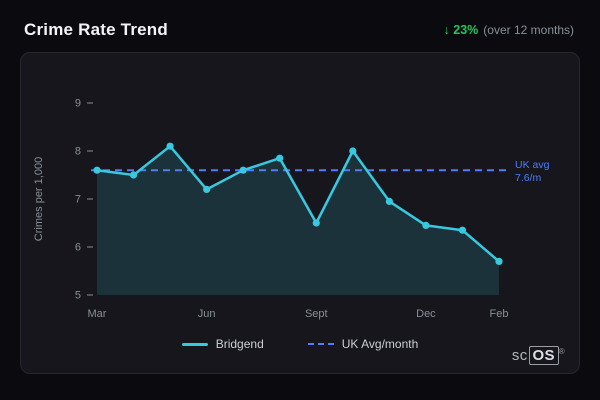  I want to click on bridgend-line-swatch, so click(194, 344).